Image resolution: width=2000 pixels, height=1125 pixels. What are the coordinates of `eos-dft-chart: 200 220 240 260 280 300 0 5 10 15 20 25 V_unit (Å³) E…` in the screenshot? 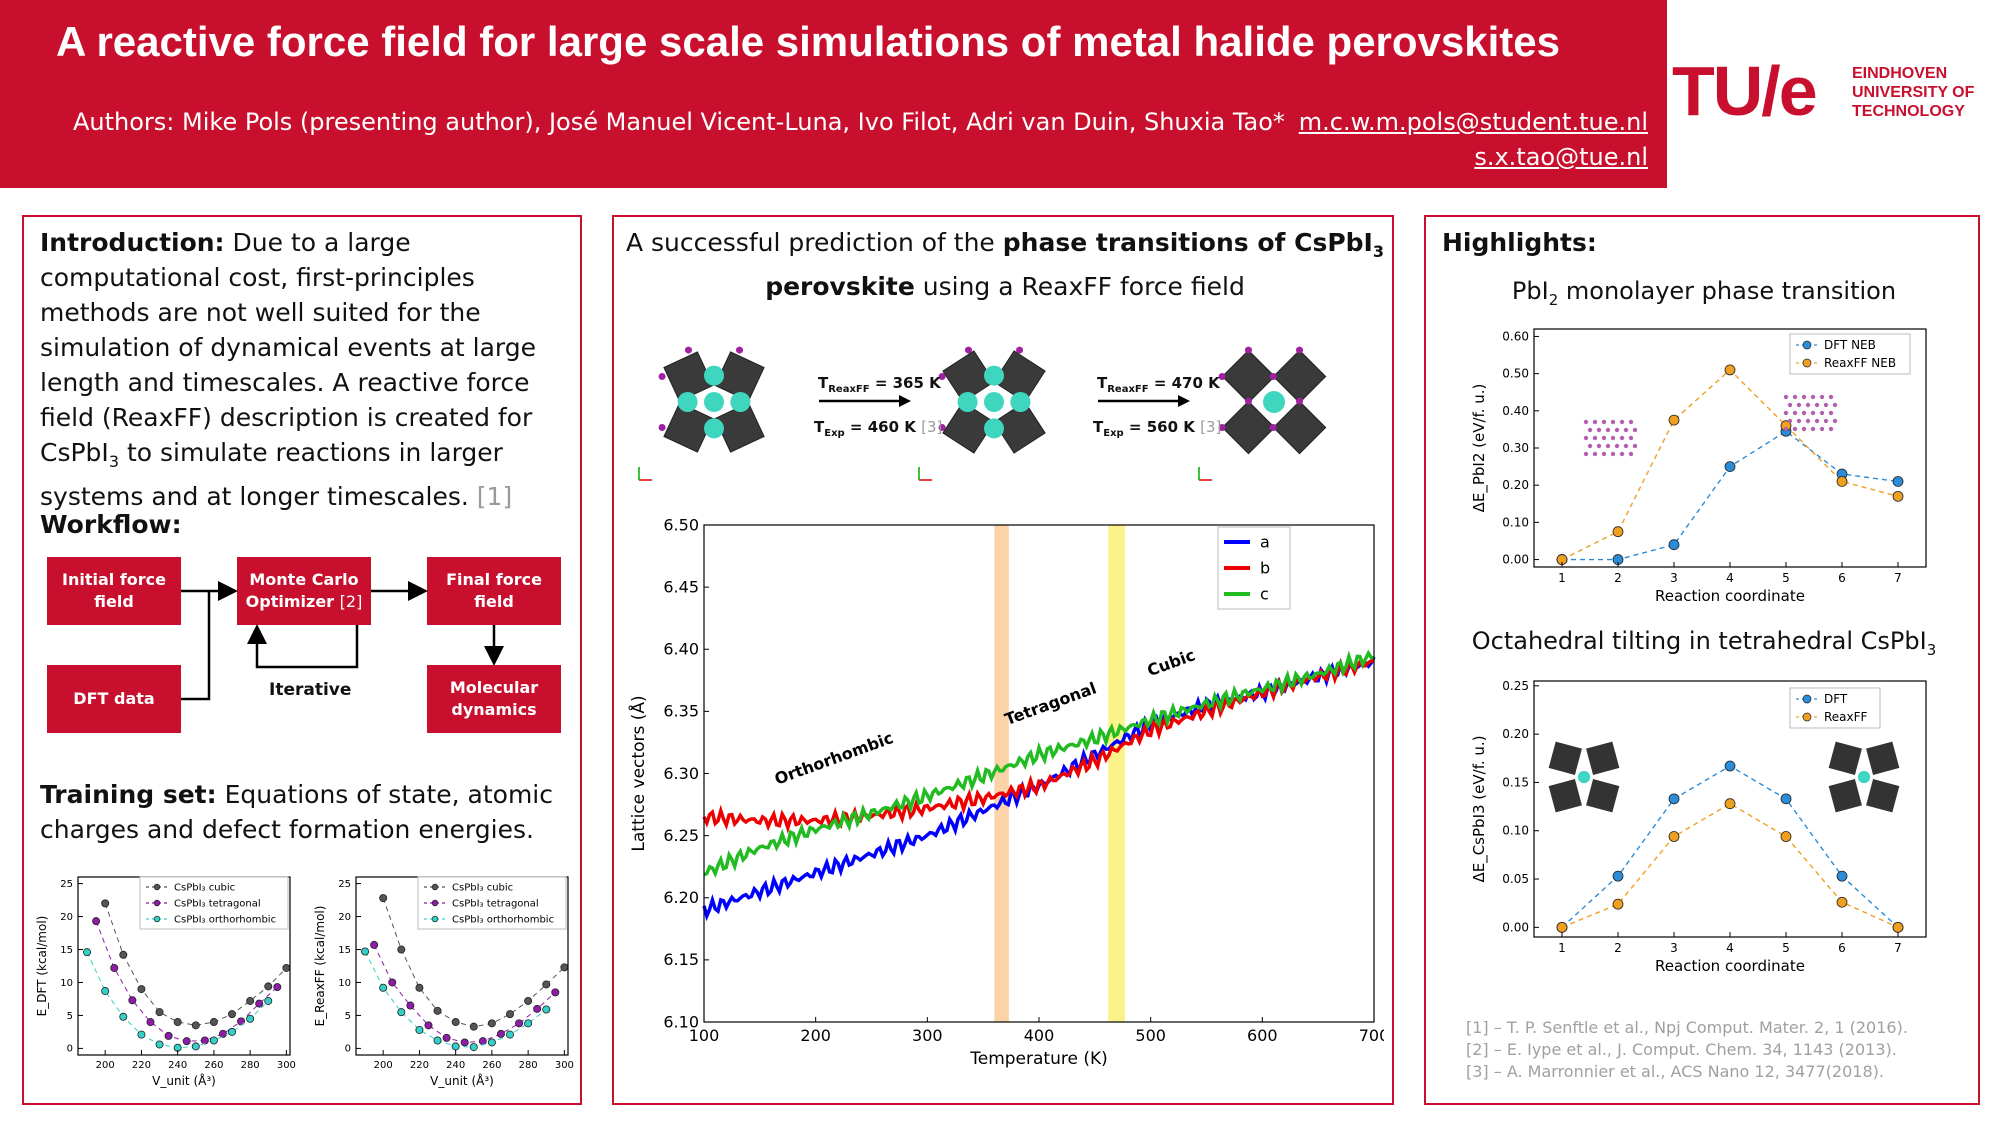 It's located at (165, 982).